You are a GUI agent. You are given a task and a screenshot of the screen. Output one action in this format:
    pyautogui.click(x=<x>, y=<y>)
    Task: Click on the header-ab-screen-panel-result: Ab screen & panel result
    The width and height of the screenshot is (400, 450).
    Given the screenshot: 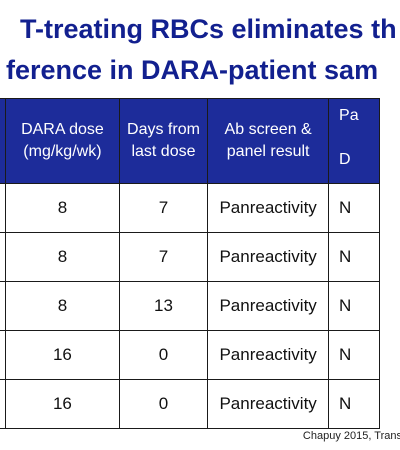 What is the action you would take?
    pyautogui.click(x=268, y=141)
    